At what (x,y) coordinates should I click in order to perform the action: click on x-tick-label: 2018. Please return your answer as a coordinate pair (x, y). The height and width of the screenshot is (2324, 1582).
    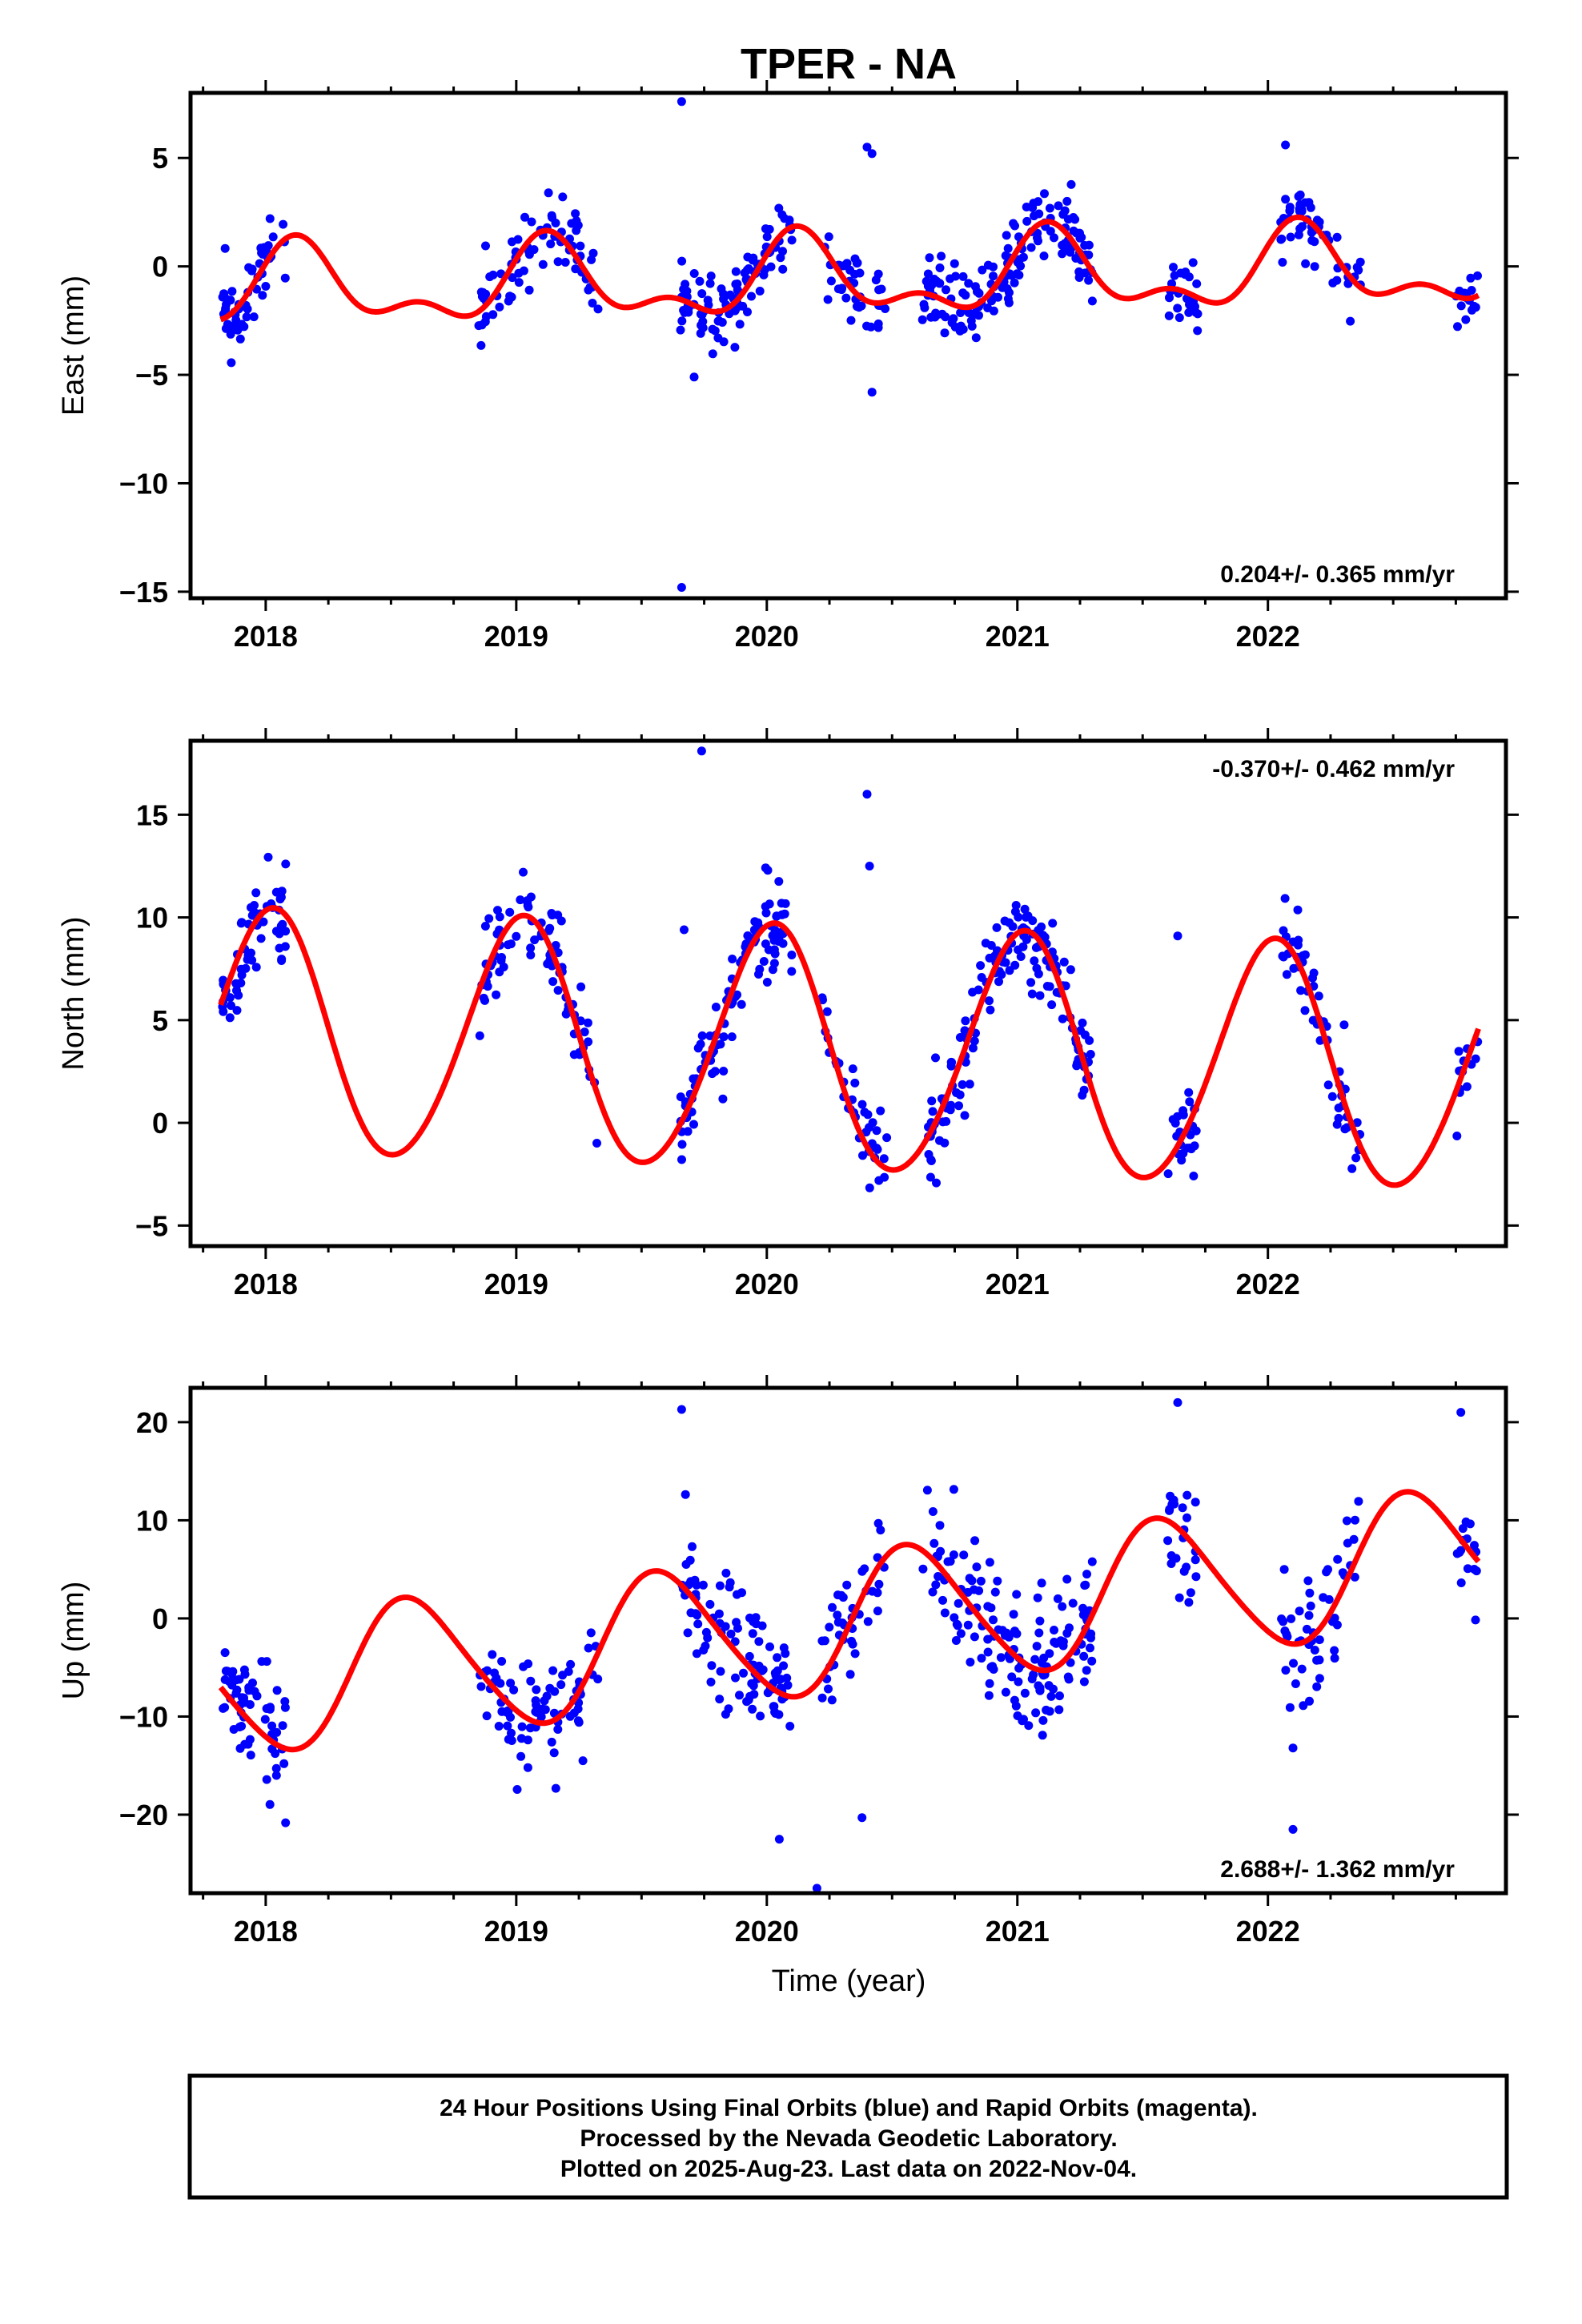
    Looking at the image, I should click on (266, 1931).